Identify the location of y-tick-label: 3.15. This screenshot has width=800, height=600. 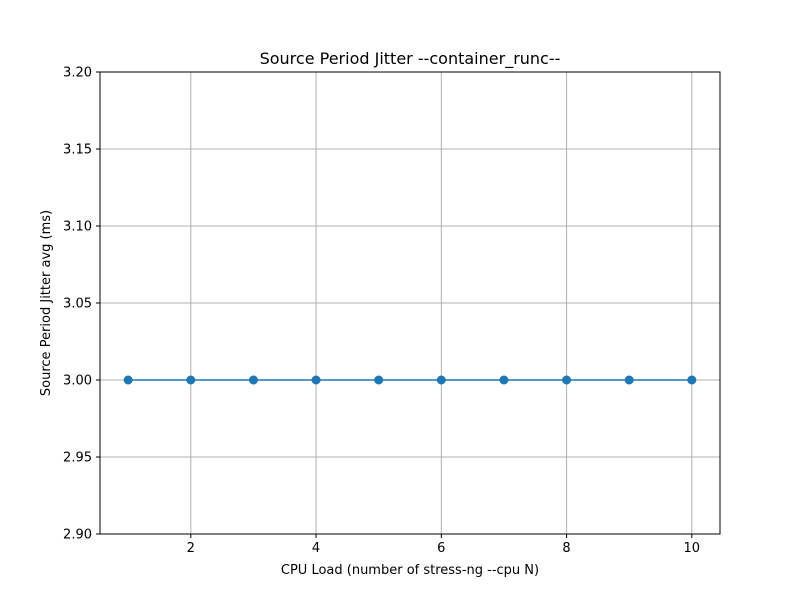
(77, 150).